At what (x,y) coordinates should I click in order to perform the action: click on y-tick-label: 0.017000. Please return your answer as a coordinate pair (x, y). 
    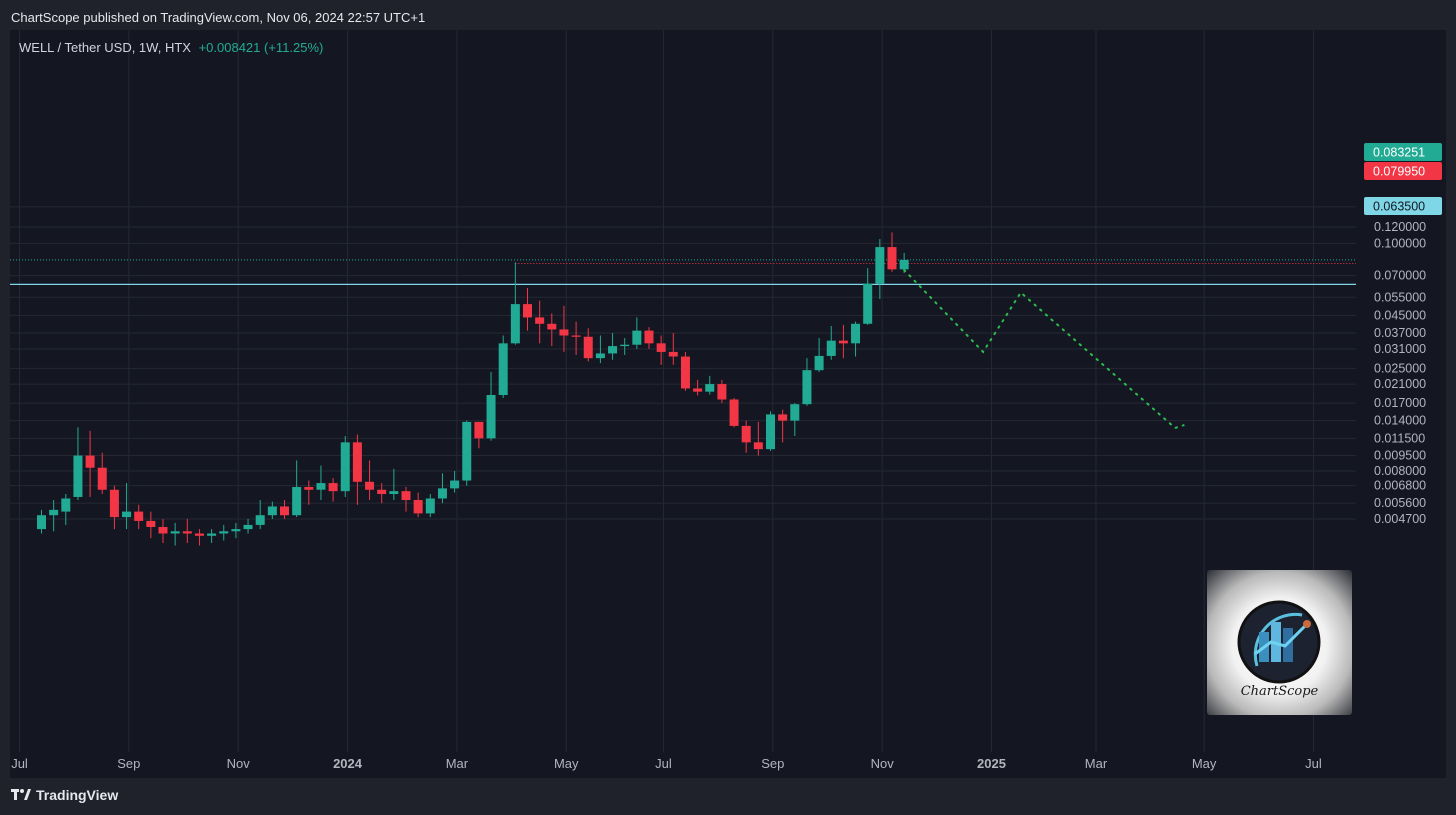
    Looking at the image, I should click on (1400, 403).